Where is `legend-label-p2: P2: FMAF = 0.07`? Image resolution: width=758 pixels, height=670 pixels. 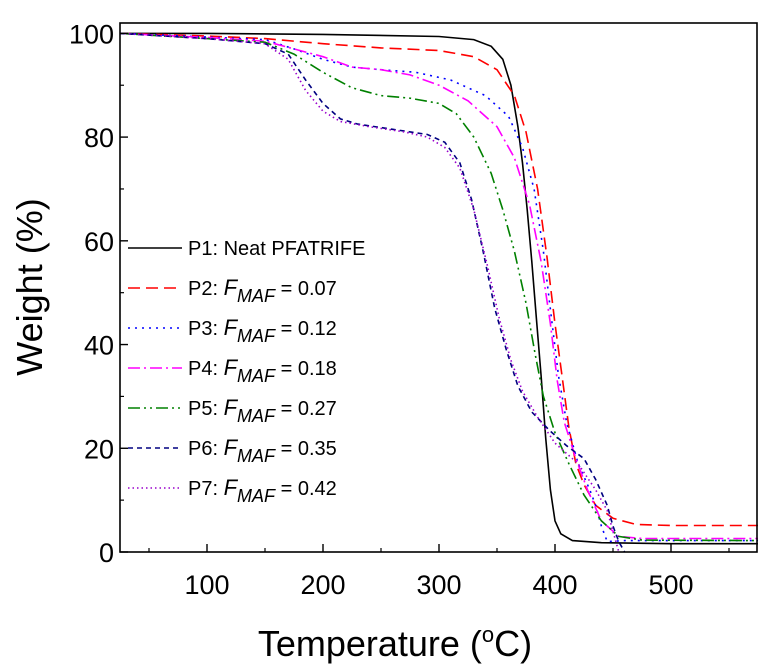 legend-label-p2: P2: FMAF = 0.07 is located at coordinates (262, 290).